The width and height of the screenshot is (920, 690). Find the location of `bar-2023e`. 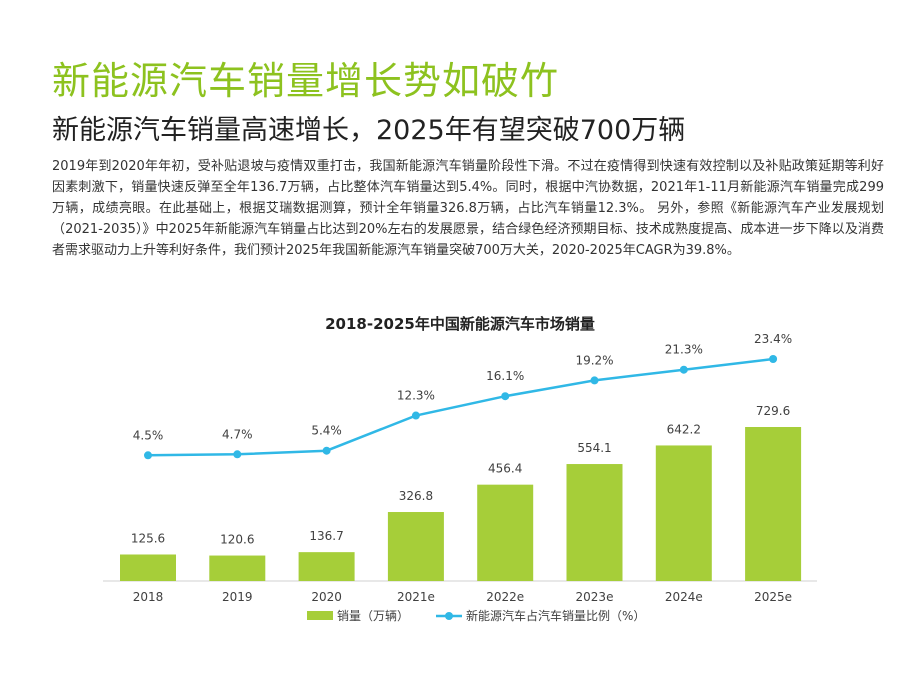

bar-2023e is located at coordinates (594, 522).